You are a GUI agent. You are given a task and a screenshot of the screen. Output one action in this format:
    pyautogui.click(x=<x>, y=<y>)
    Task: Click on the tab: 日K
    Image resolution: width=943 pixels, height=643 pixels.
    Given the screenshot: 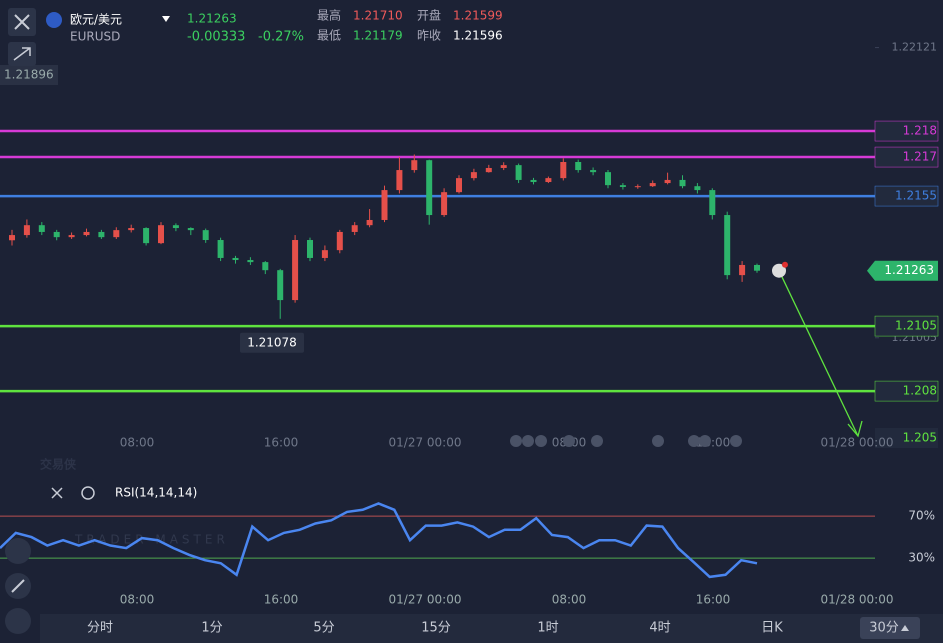 What is the action you would take?
    pyautogui.click(x=772, y=628)
    